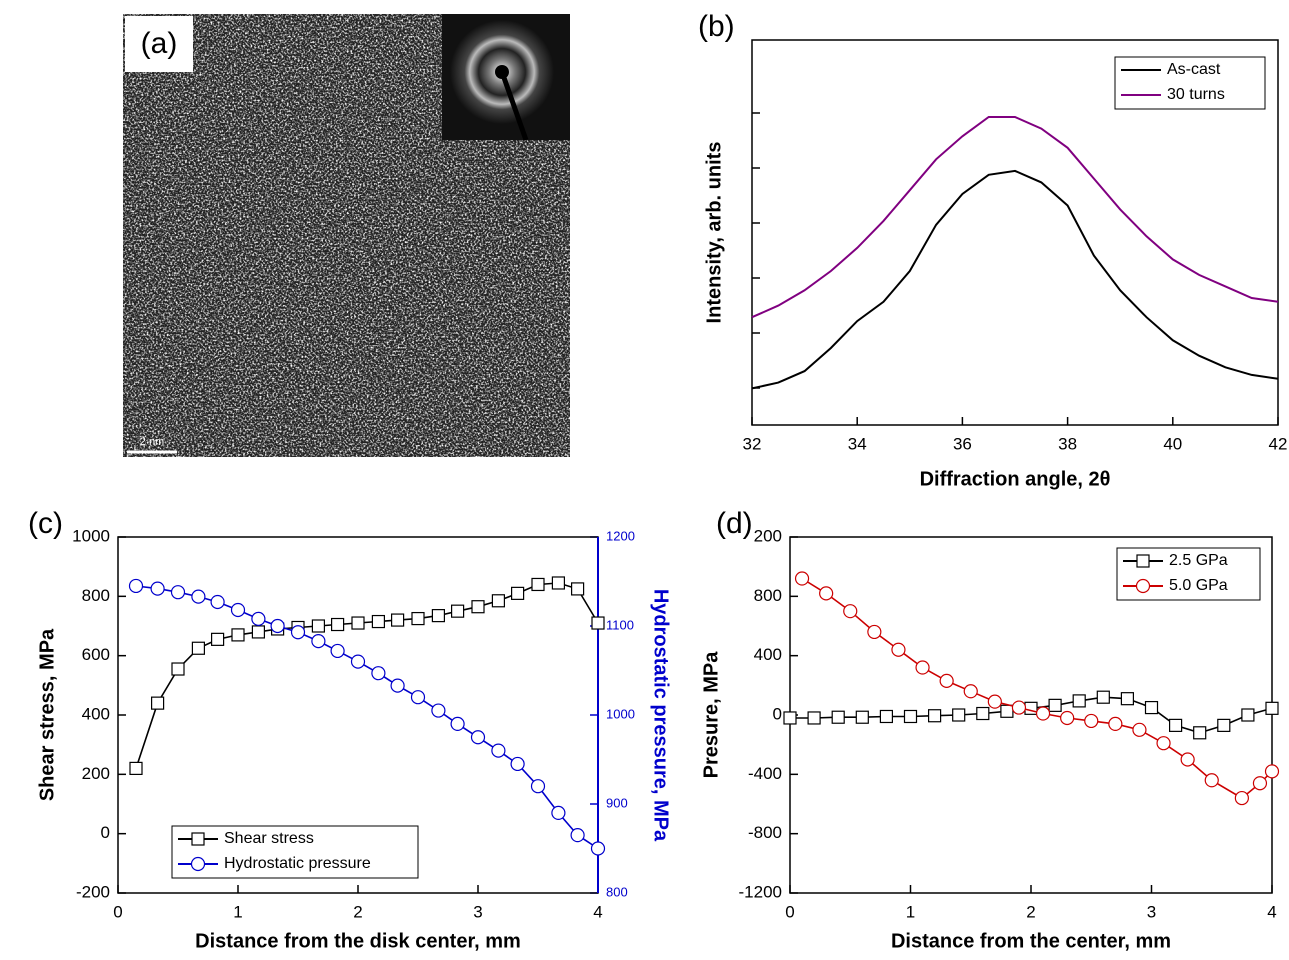 Image resolution: width=1289 pixels, height=960 pixels. I want to click on y-axis-label: Presure, MPa, so click(711, 715).